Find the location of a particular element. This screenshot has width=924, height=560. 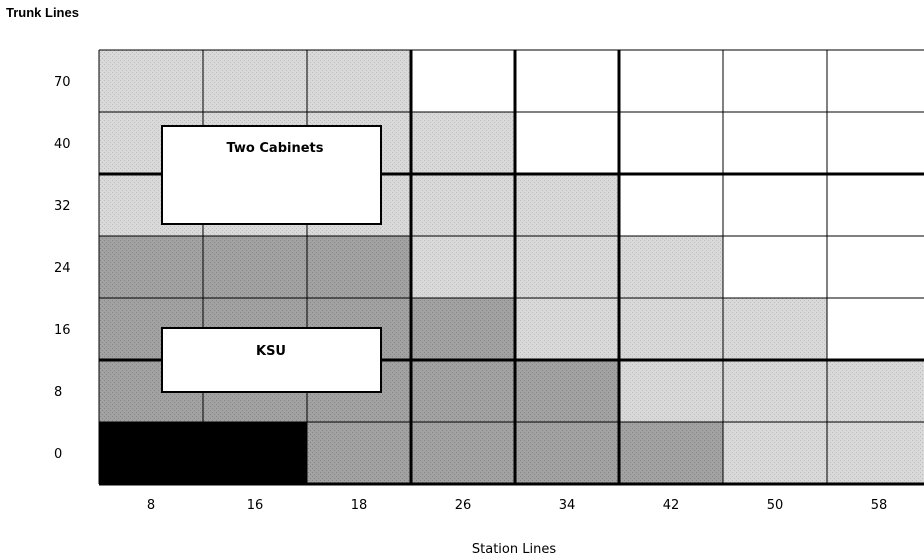

y-tick-label: 32 is located at coordinates (62, 206).